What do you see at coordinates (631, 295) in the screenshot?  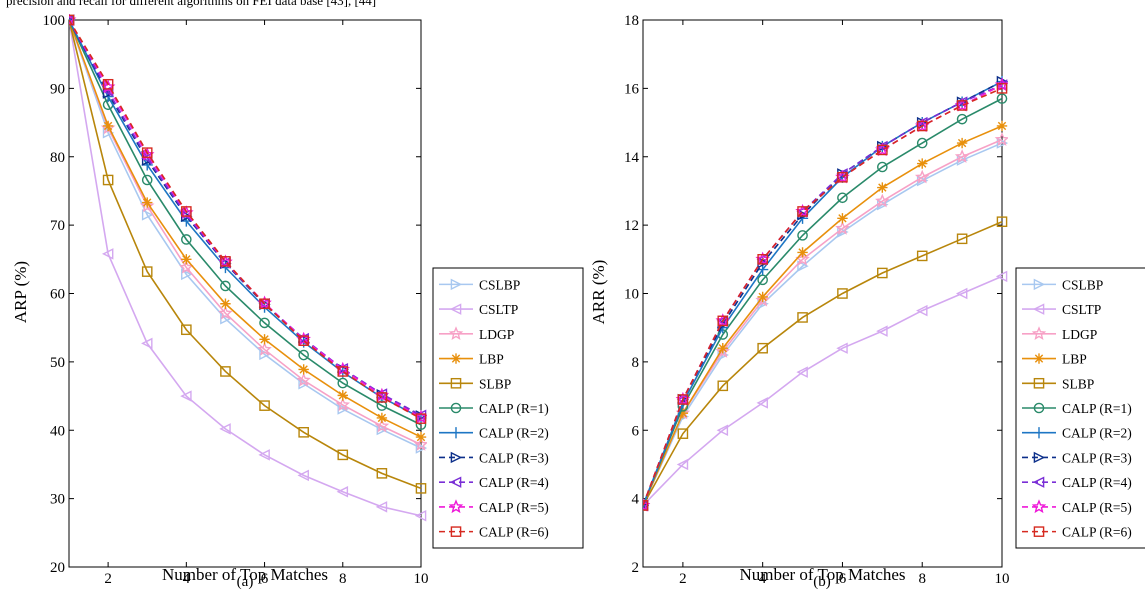 I see `y-tick-label: 10` at bounding box center [631, 295].